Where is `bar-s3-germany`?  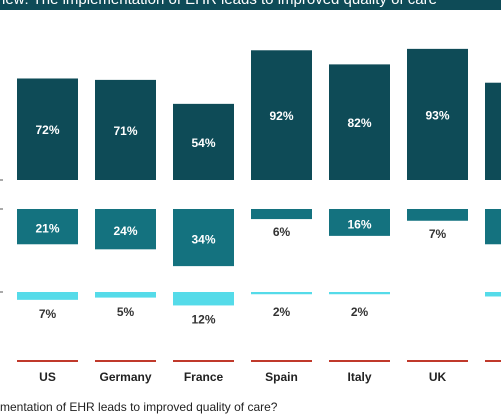
bar-s3-germany is located at coordinates (125, 295).